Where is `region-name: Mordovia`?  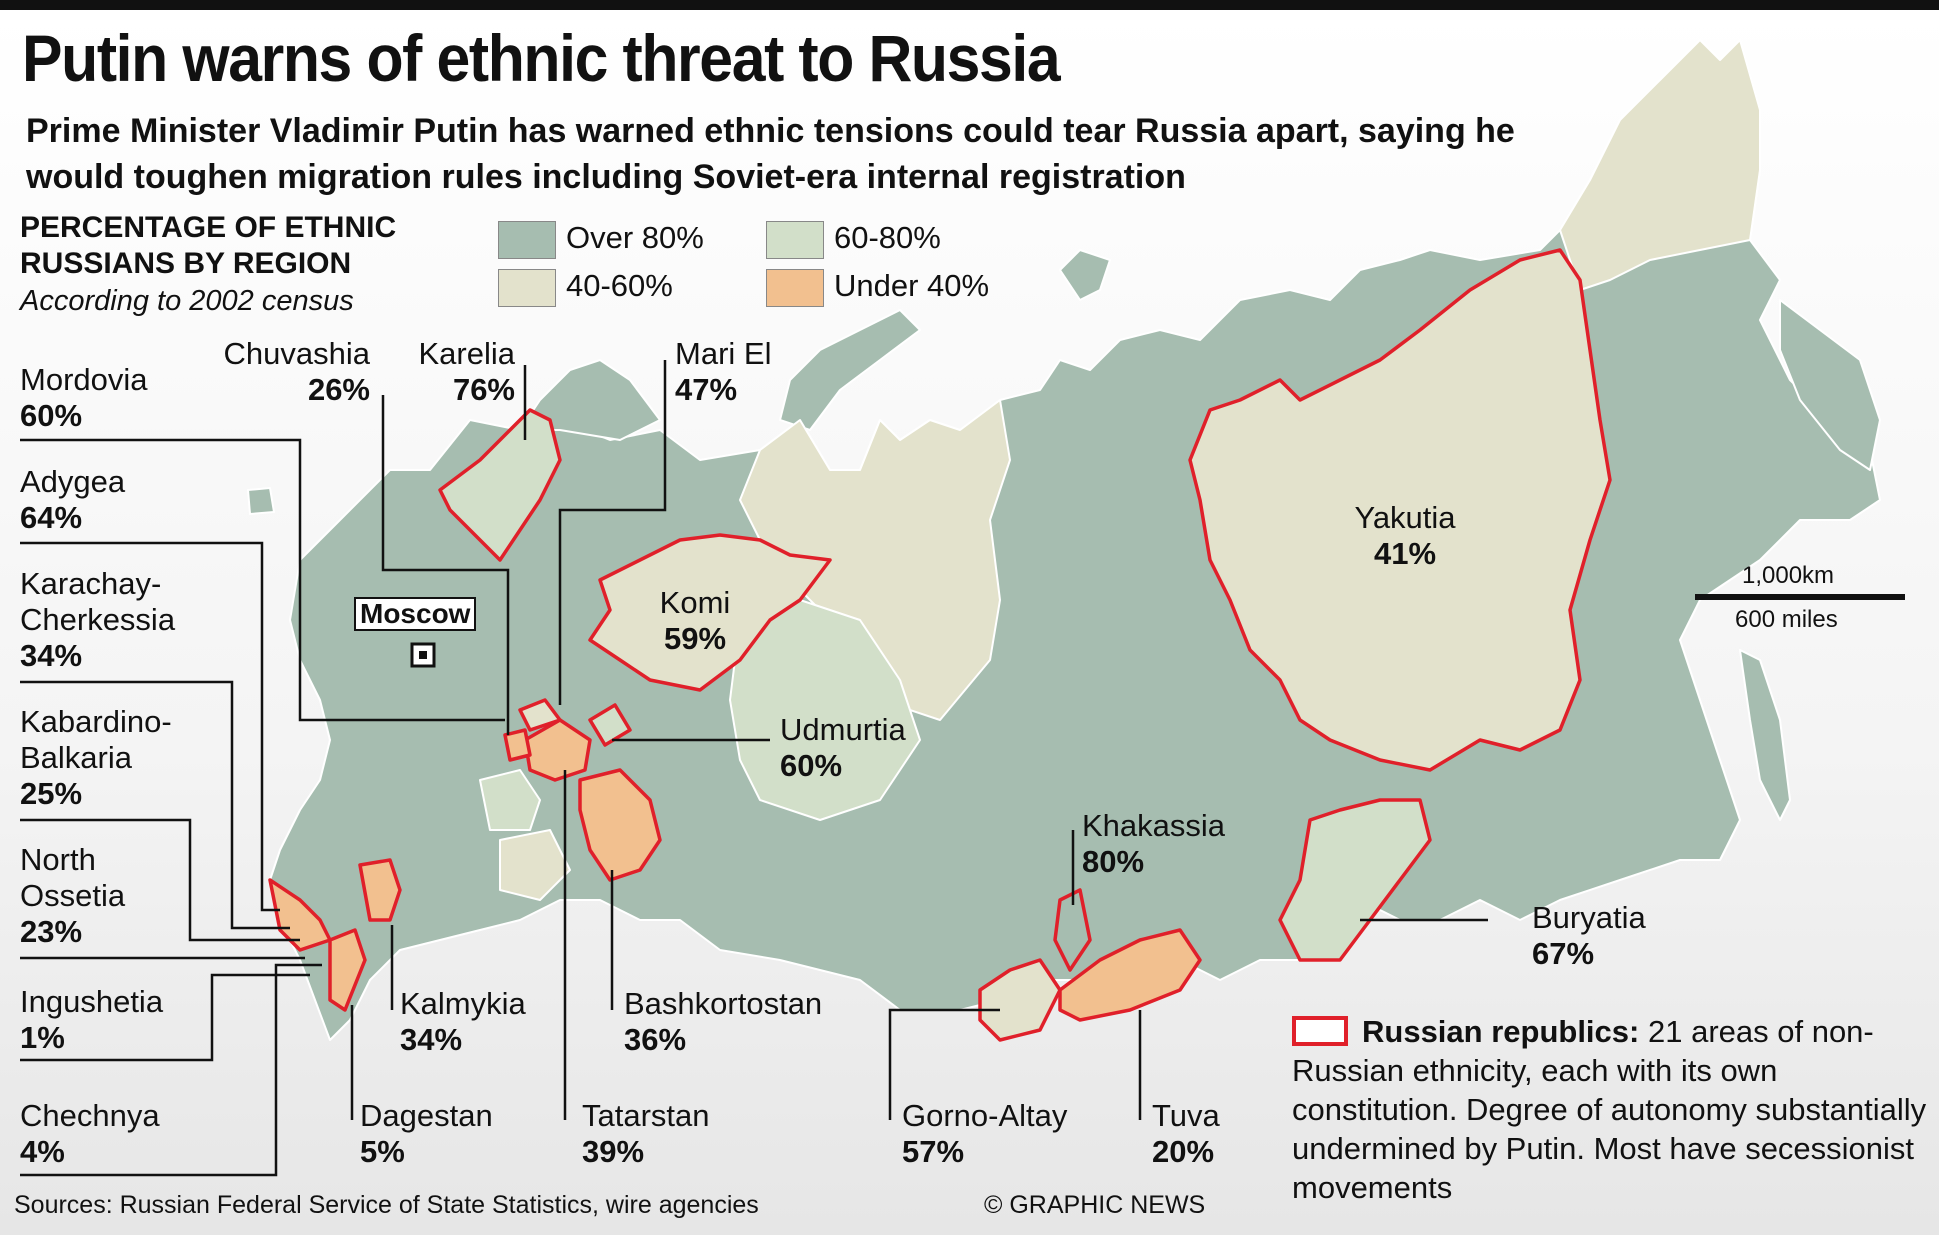
region-name: Mordovia is located at coordinates (84, 379).